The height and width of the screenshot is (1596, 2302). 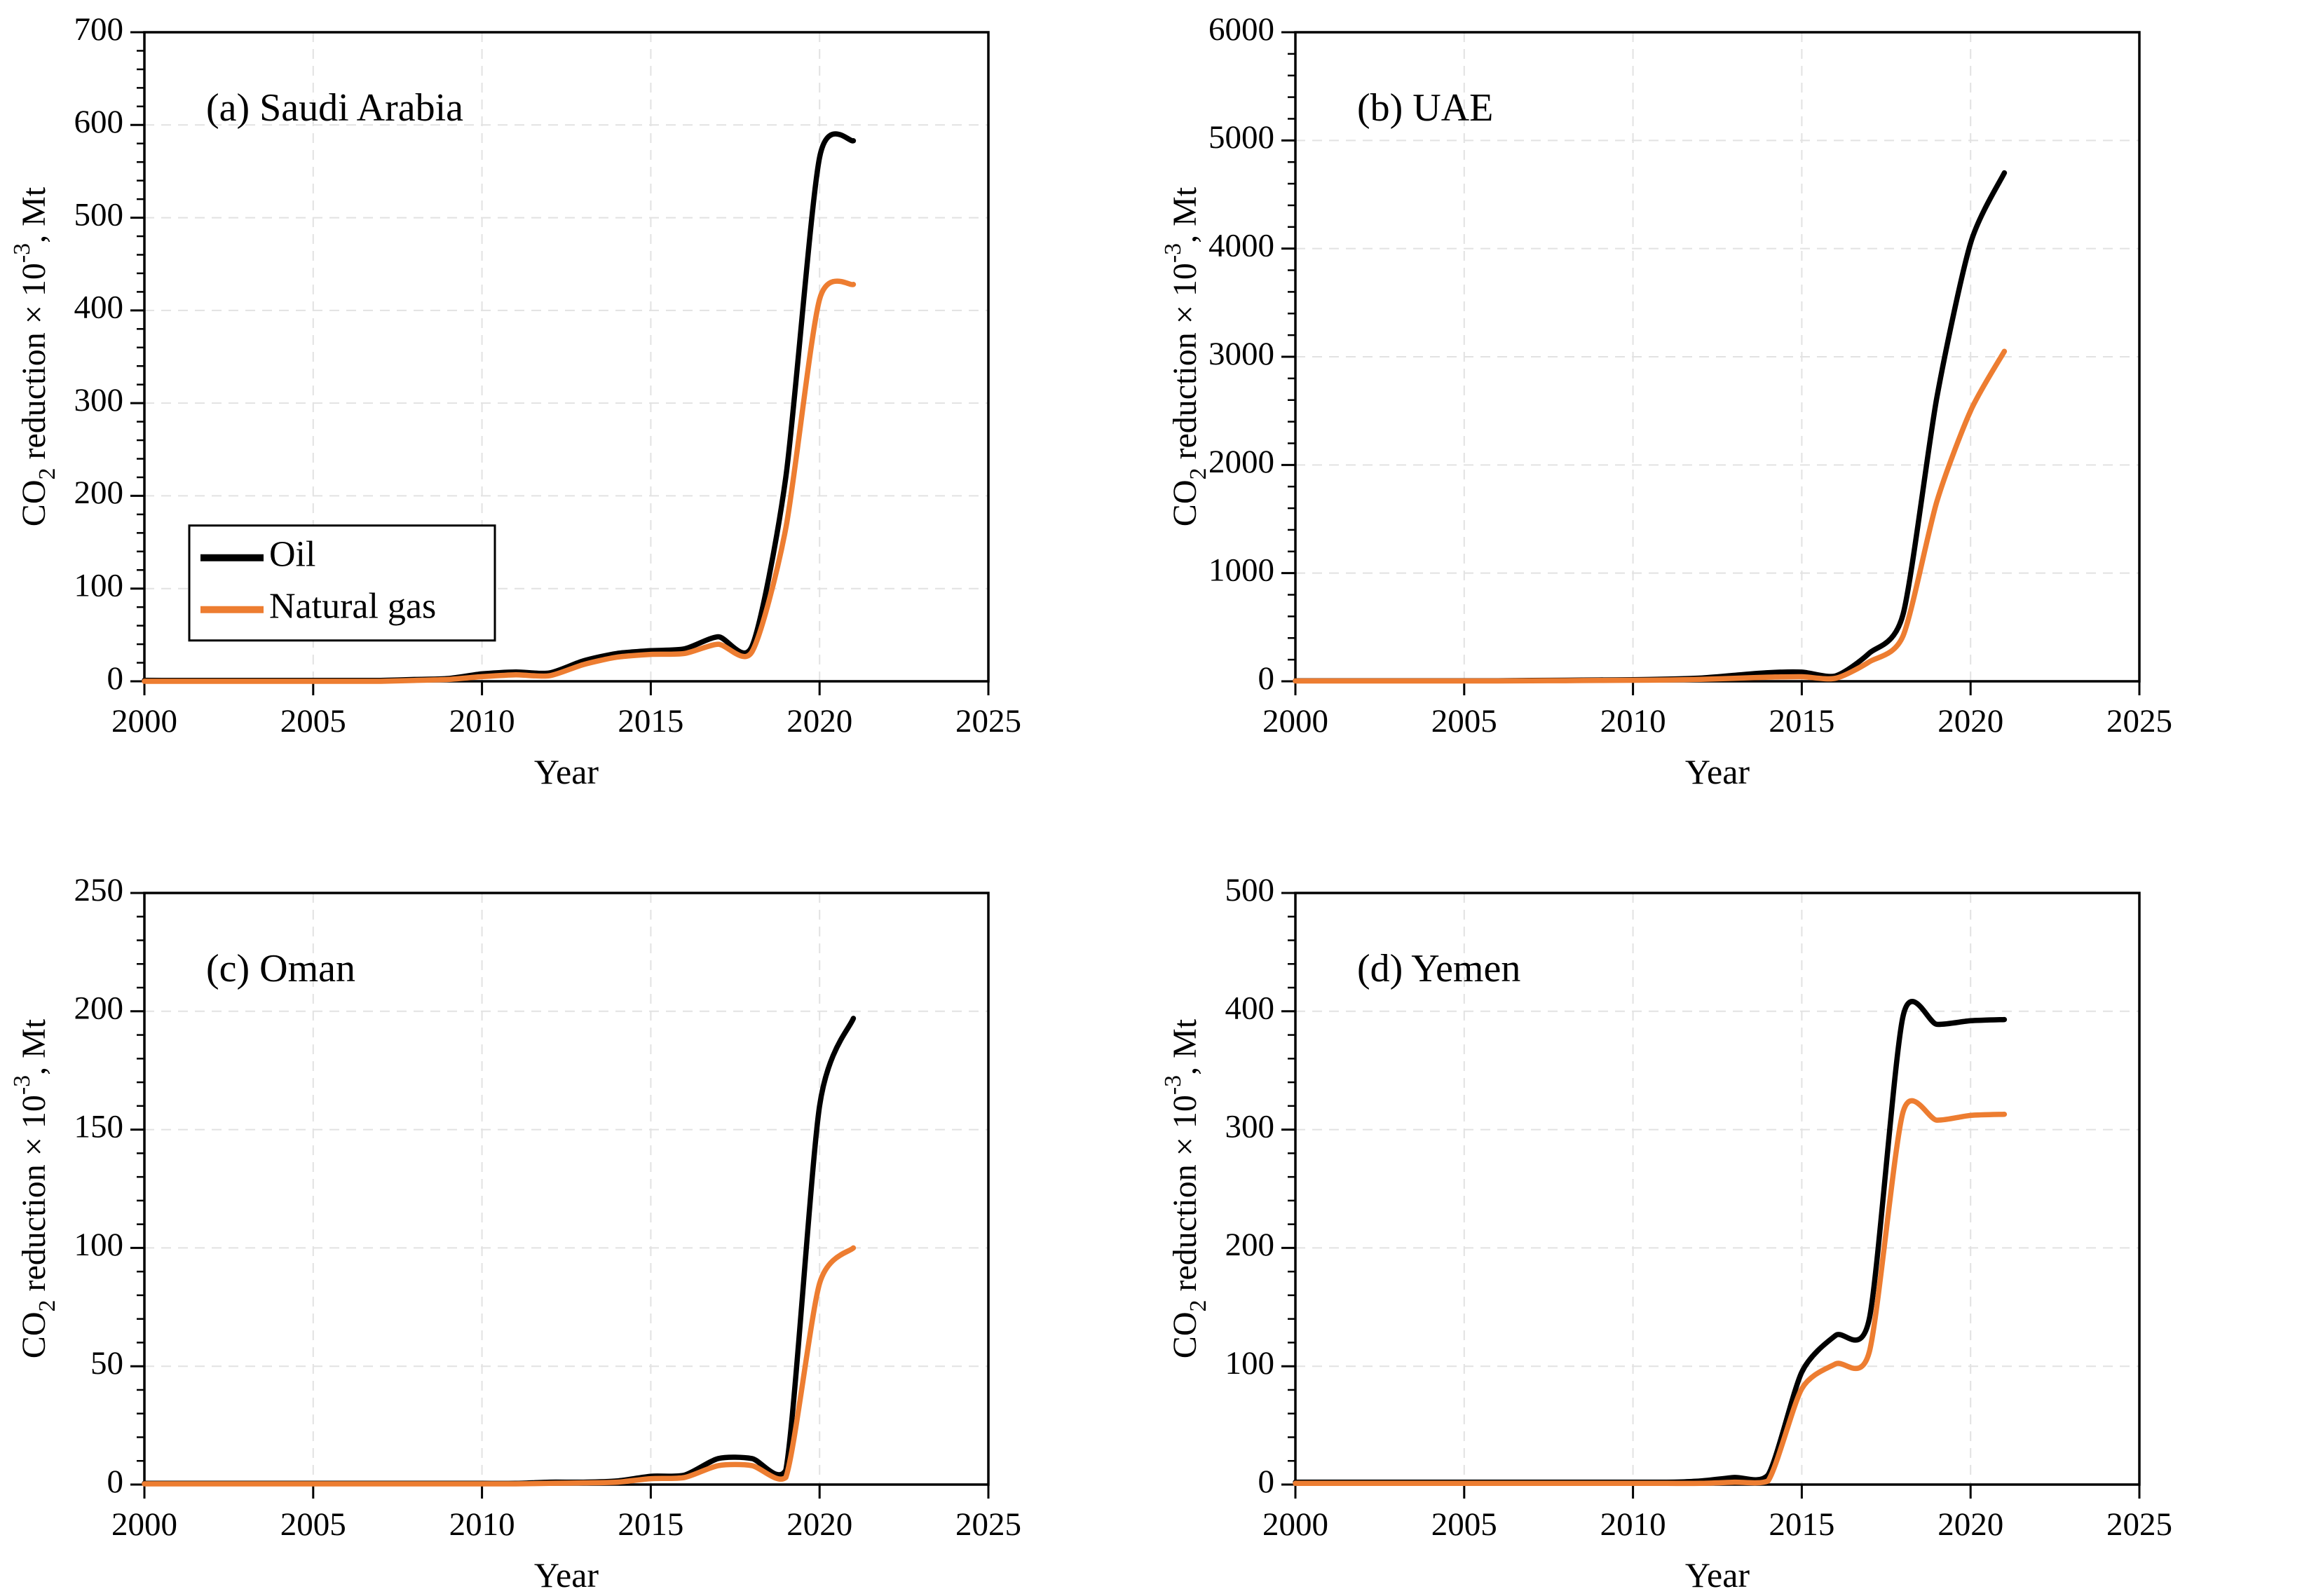 What do you see at coordinates (1241, 29) in the screenshot?
I see `y-tick-label: 6000` at bounding box center [1241, 29].